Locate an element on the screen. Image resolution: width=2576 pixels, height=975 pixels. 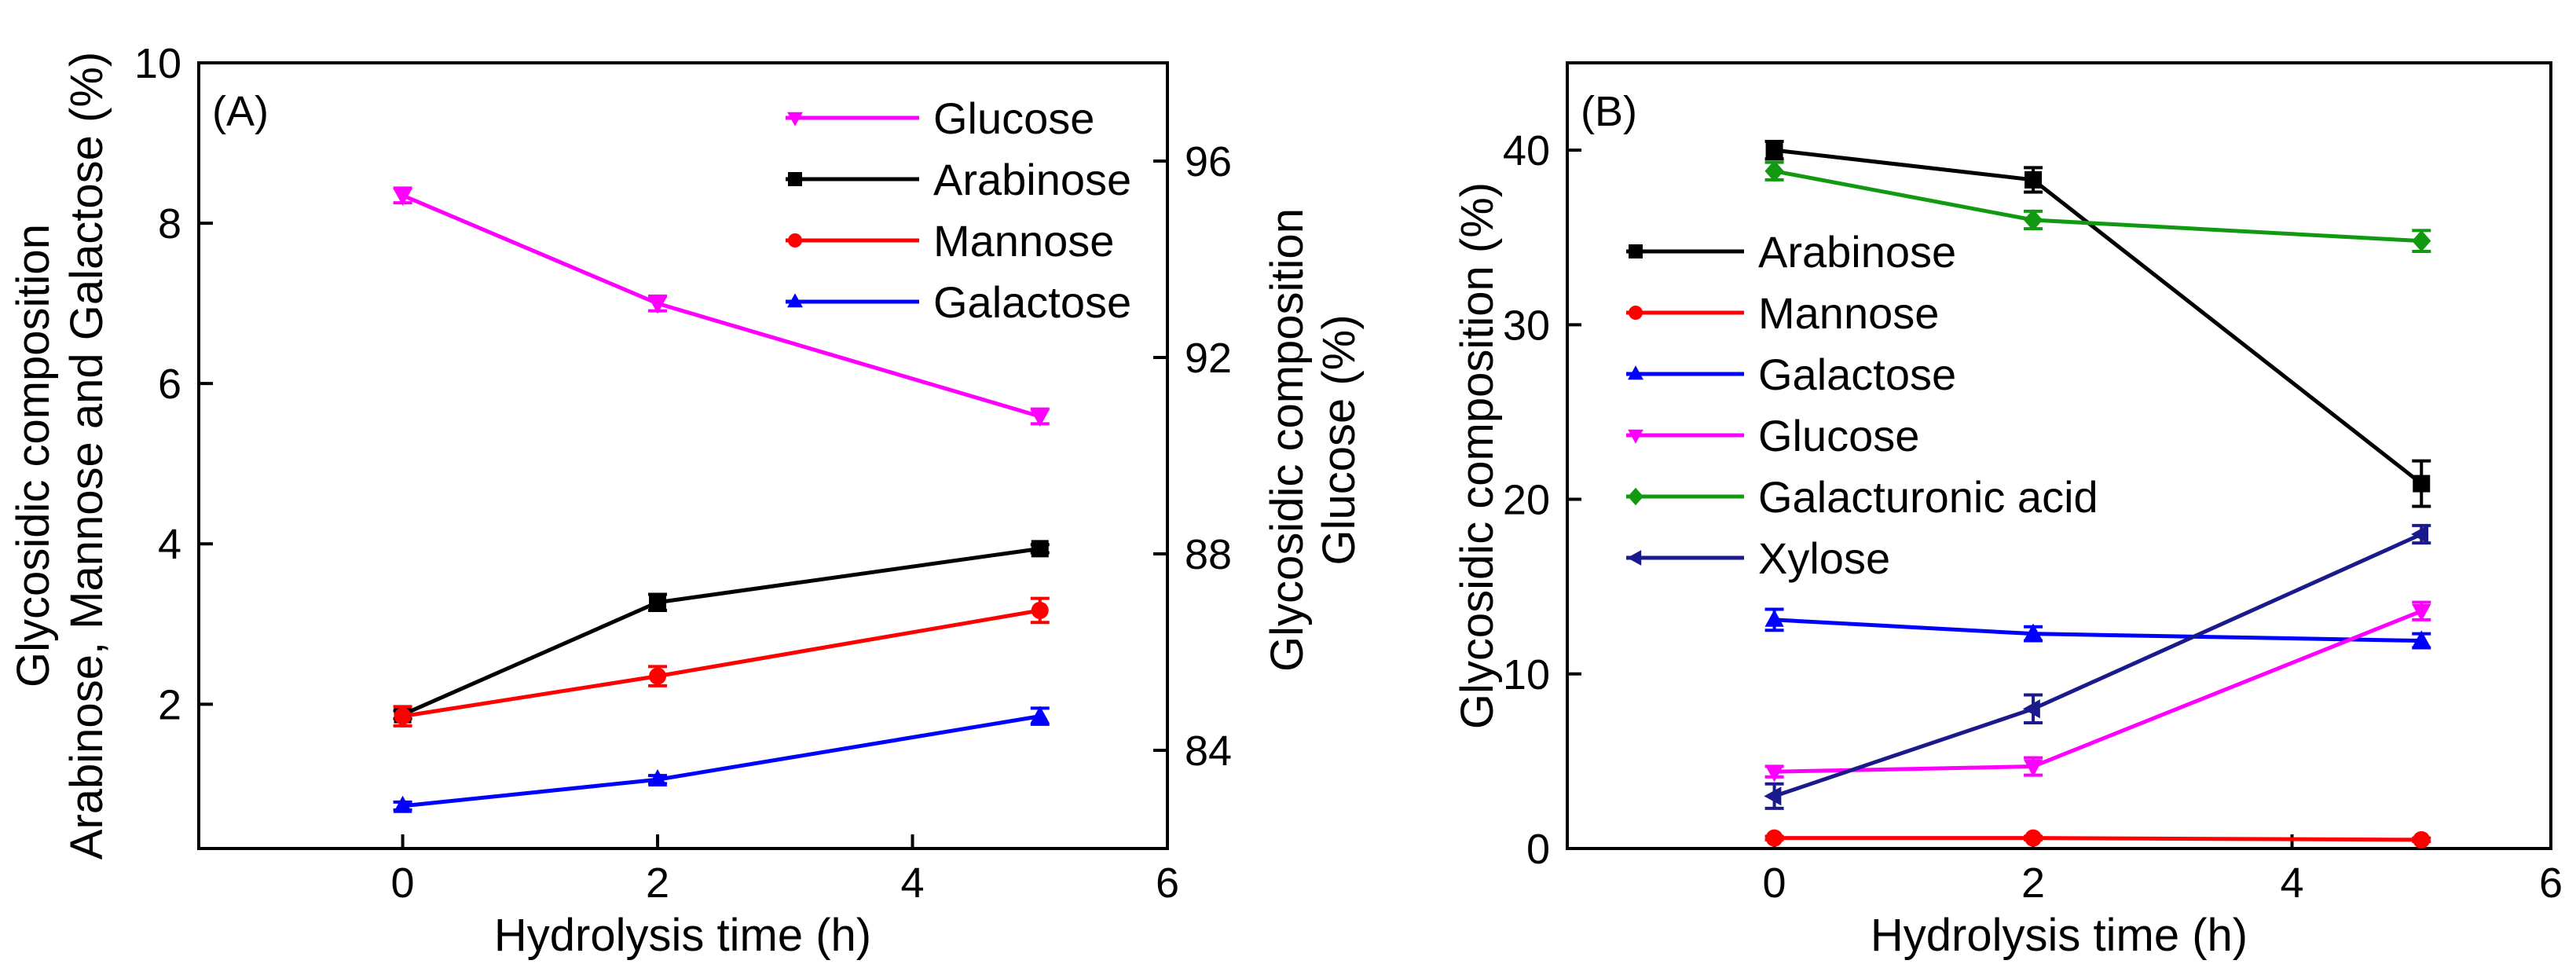
panel-a-legend-label: Galactose is located at coordinates (1032, 302).